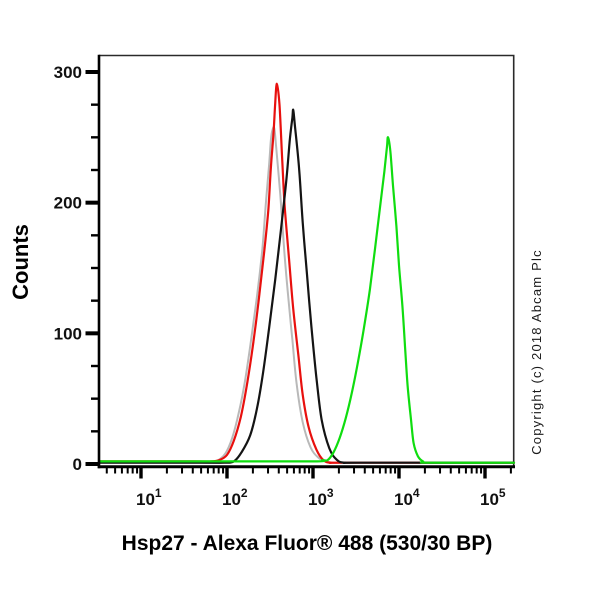 This screenshot has height=600, width=600. I want to click on y-tick-label: 0, so click(77, 464).